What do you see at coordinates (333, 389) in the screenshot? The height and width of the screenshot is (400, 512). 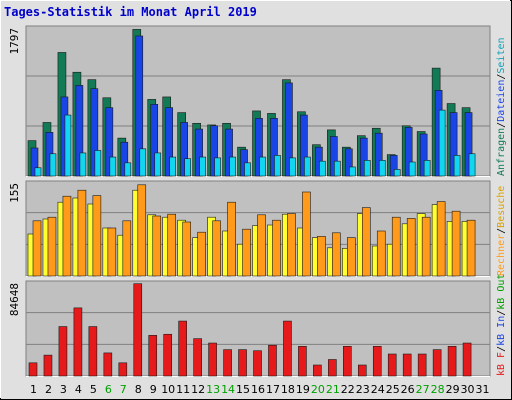 I see `x-tick-label: 21` at bounding box center [333, 389].